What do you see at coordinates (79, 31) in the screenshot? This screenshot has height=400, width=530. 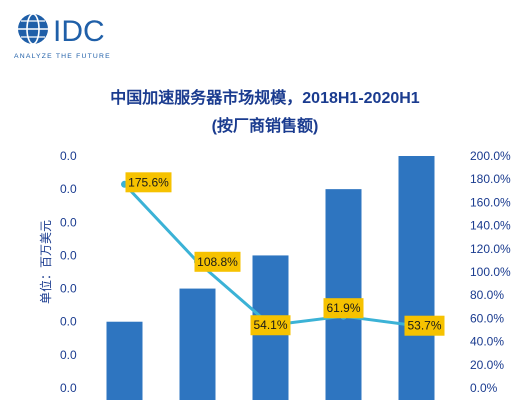 I see `logo-text: IDC` at bounding box center [79, 31].